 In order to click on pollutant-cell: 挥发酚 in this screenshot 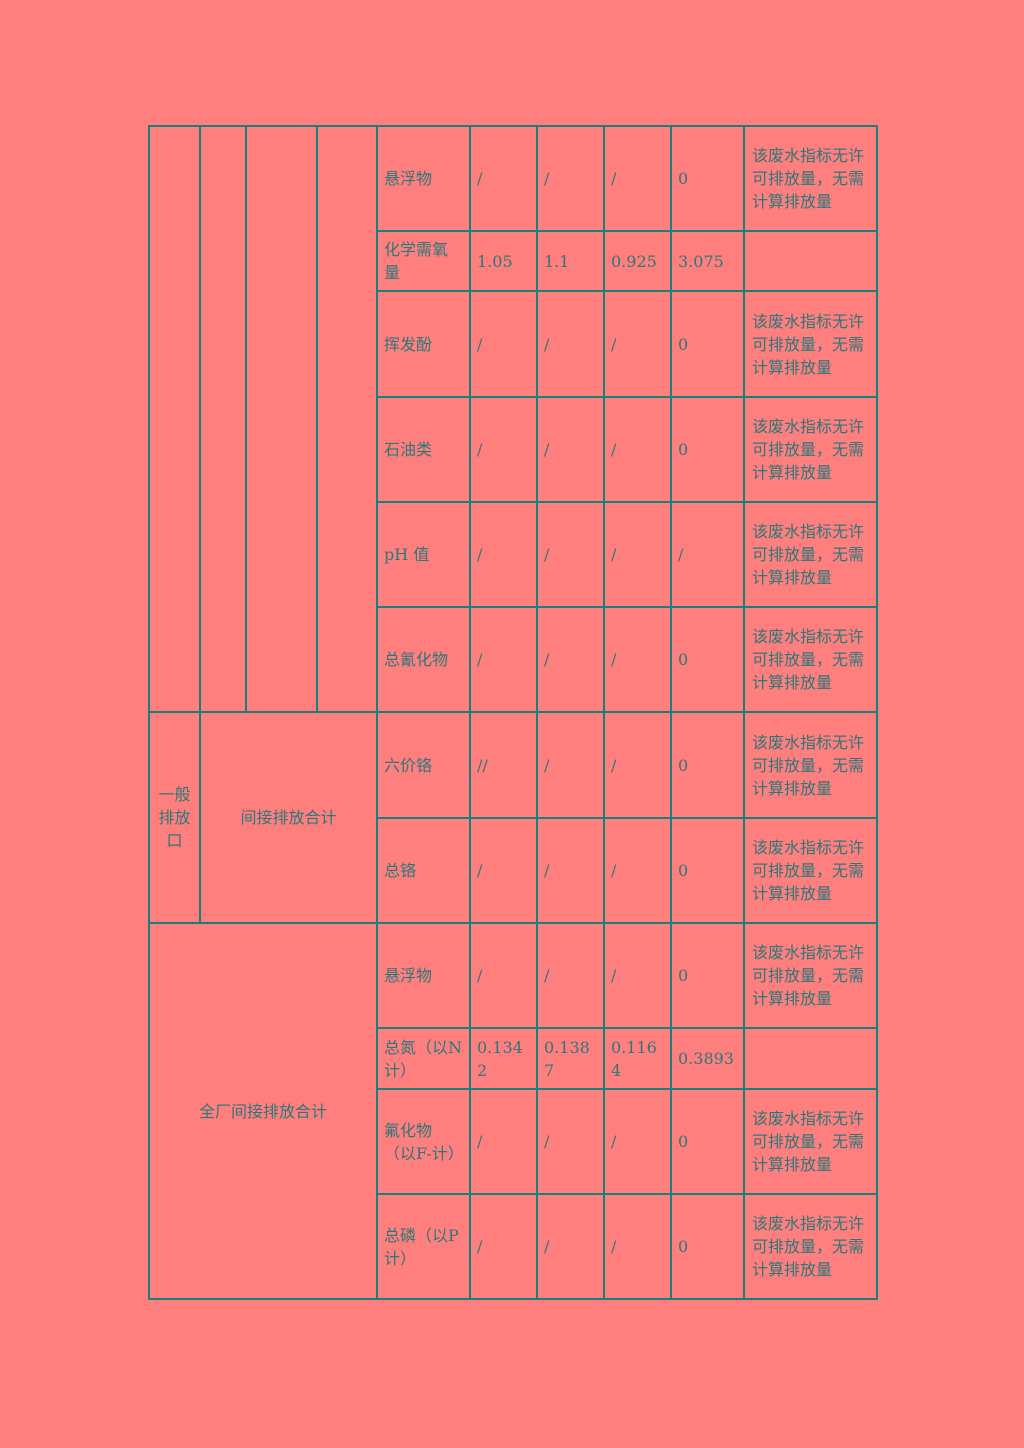, I will do `click(423, 344)`.